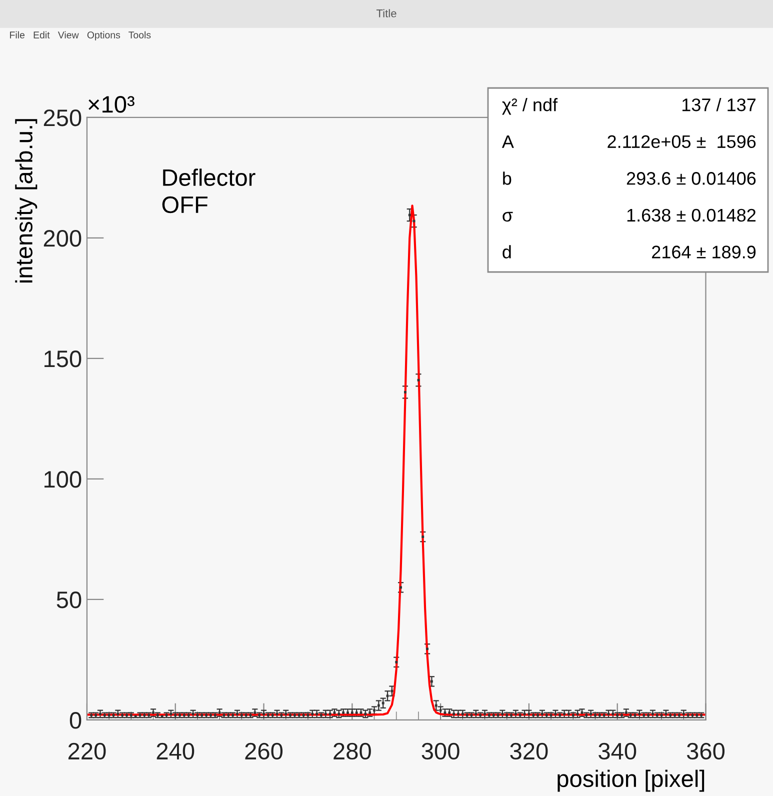 The width and height of the screenshot is (773, 796). What do you see at coordinates (682, 141) in the screenshot?
I see `annotation: 2.112e+05 ± 1596` at bounding box center [682, 141].